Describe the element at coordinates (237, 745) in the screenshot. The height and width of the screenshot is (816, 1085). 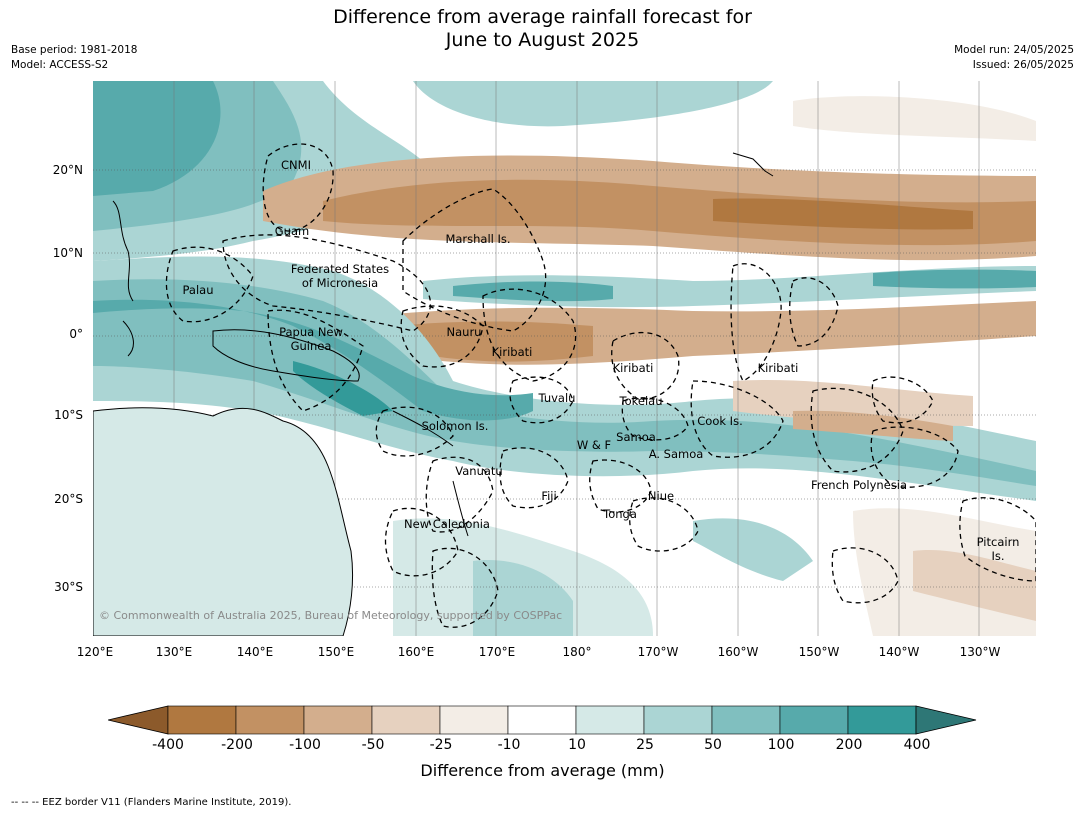
I see `colorbar-tick-neg200: -200` at that location.